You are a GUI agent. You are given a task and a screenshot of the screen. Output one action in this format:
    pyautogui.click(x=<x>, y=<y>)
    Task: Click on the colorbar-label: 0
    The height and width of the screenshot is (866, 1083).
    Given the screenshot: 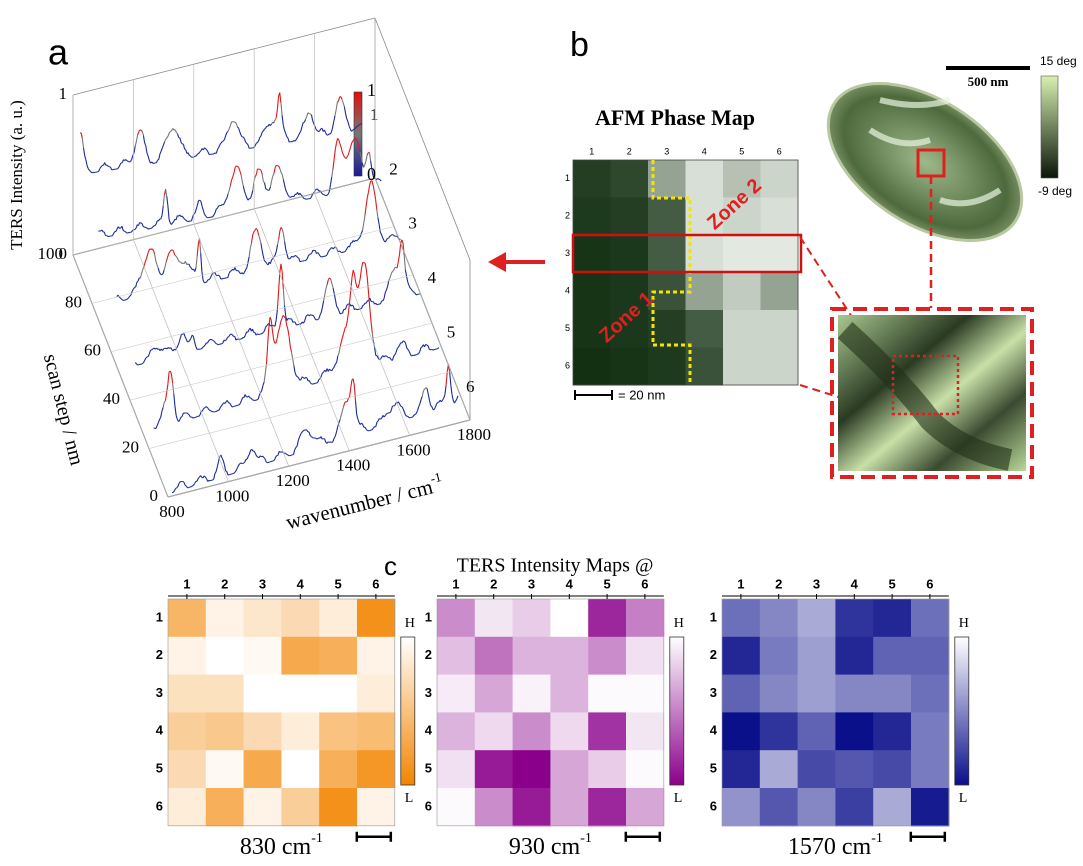 What is the action you would take?
    pyautogui.click(x=371, y=174)
    